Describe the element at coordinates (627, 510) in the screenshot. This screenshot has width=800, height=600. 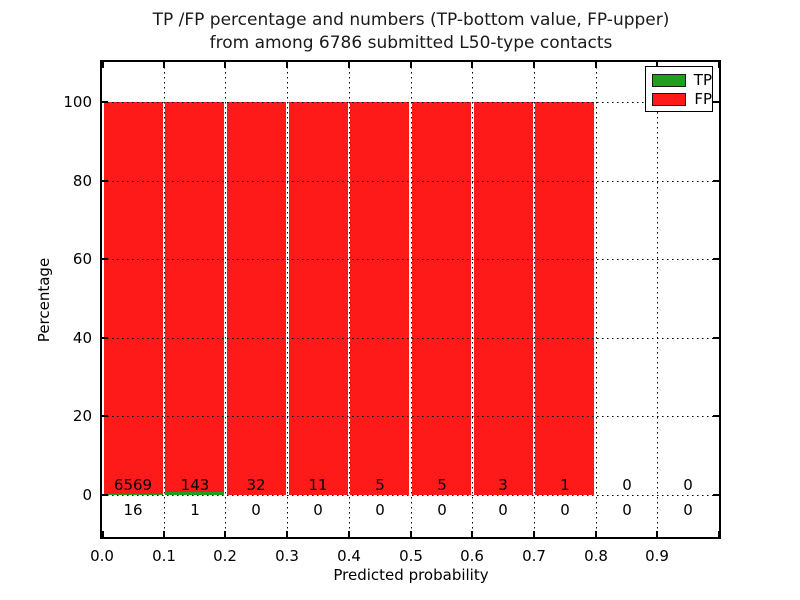
I see `tp-count-label-8: 0` at that location.